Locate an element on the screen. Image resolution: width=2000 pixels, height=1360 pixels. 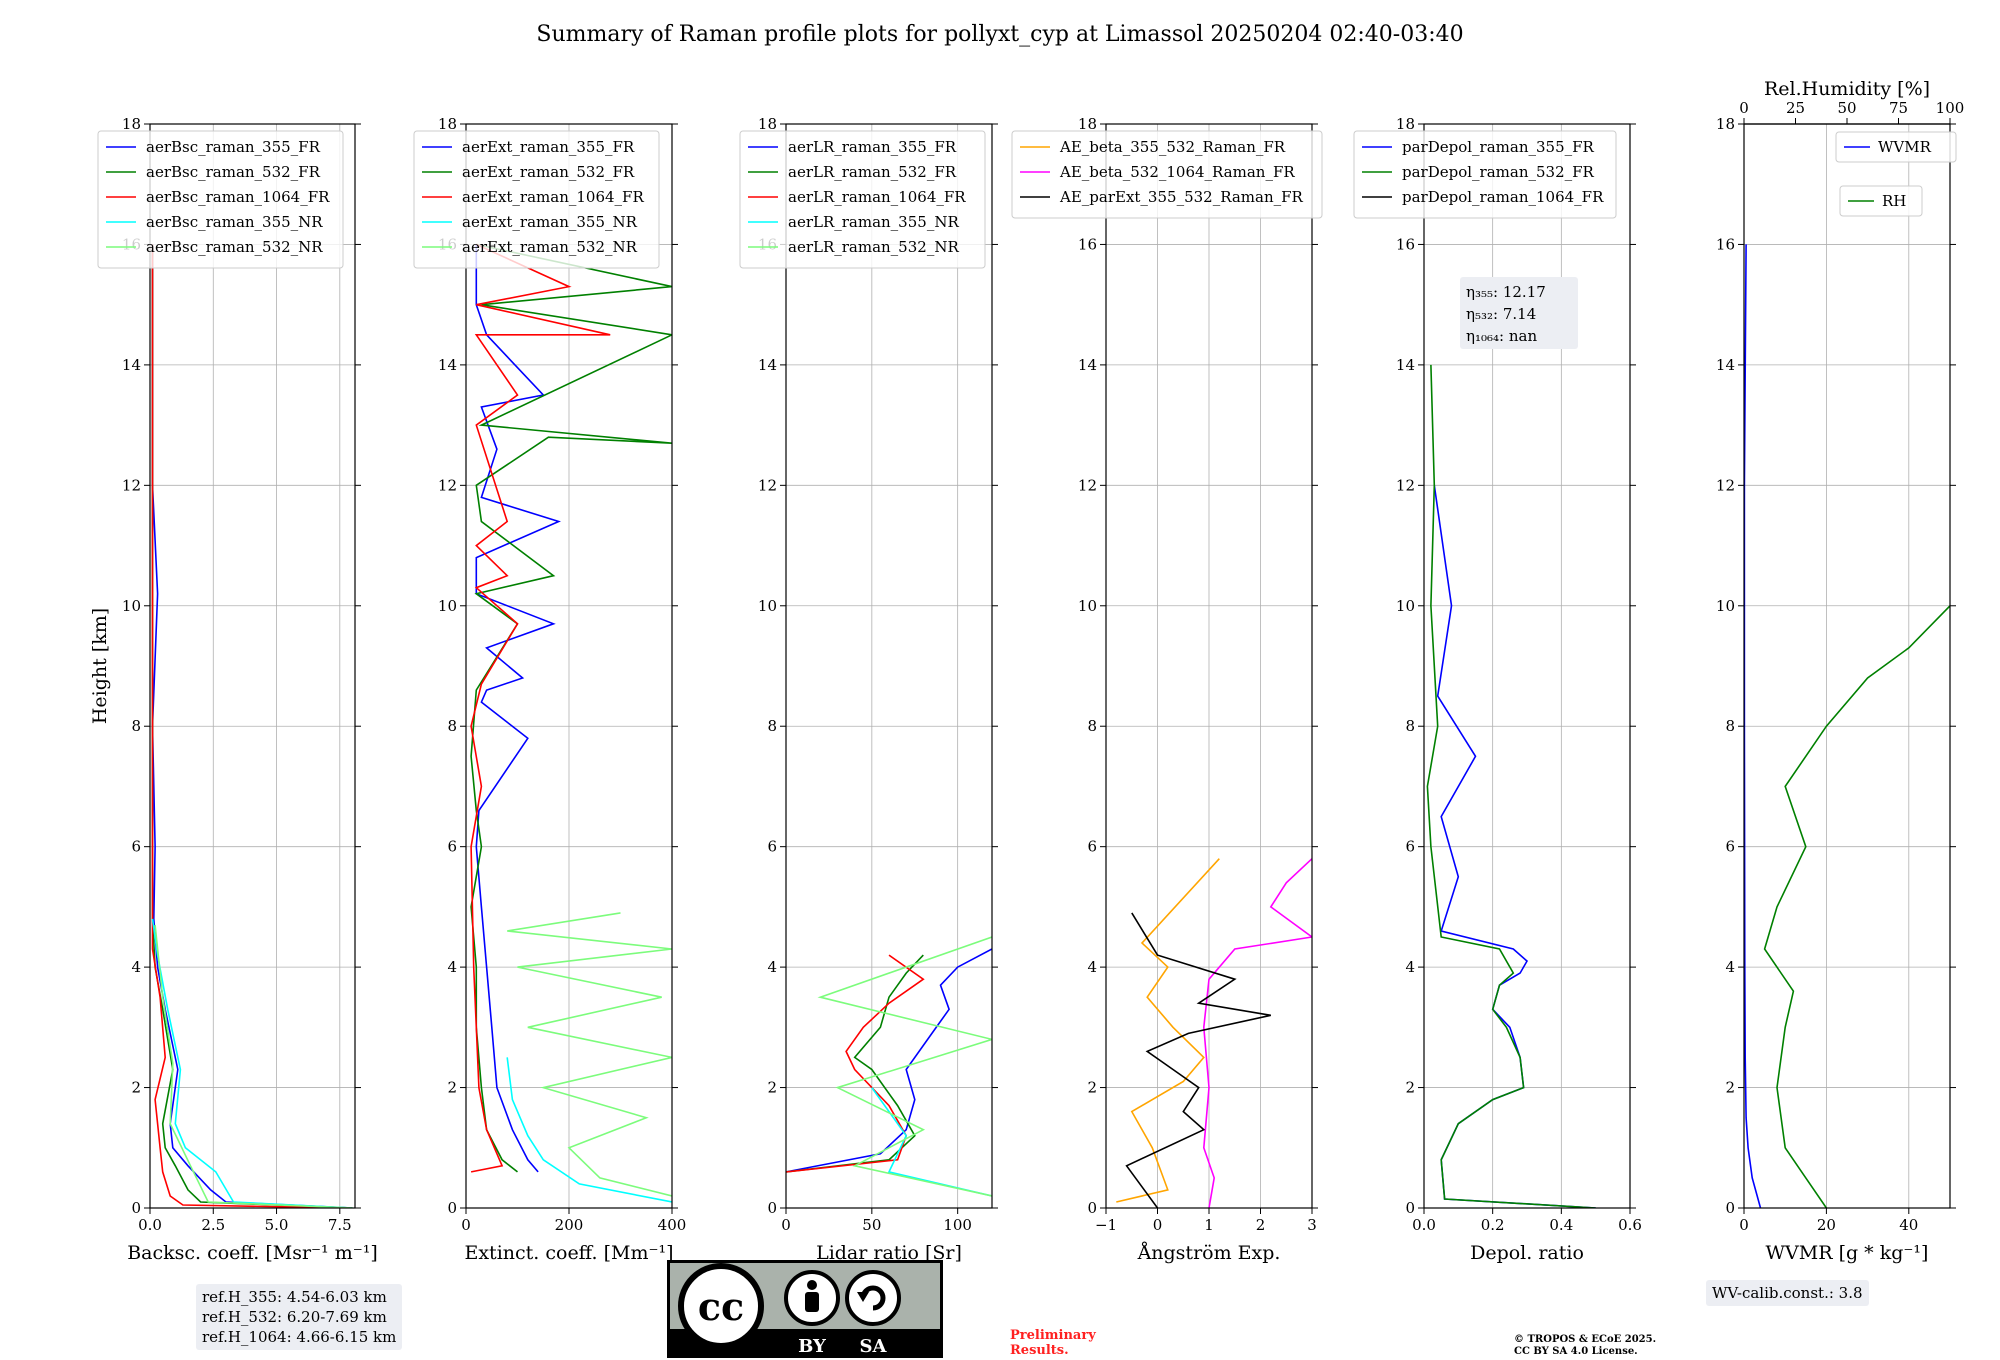
x2-tick-label: 25 is located at coordinates (1795, 108).